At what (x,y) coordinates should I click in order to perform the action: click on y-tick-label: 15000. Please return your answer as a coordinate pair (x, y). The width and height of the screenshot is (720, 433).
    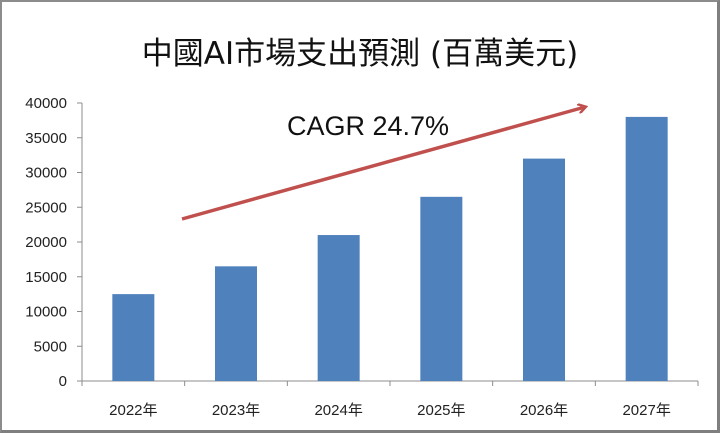
    Looking at the image, I should click on (46, 277).